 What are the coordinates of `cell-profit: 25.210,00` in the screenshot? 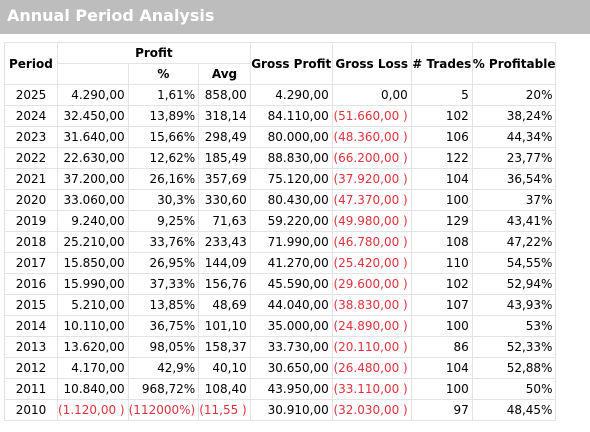 It's located at (93, 242).